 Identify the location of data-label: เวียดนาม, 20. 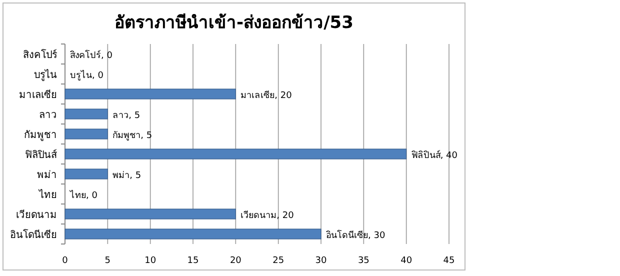
(267, 215).